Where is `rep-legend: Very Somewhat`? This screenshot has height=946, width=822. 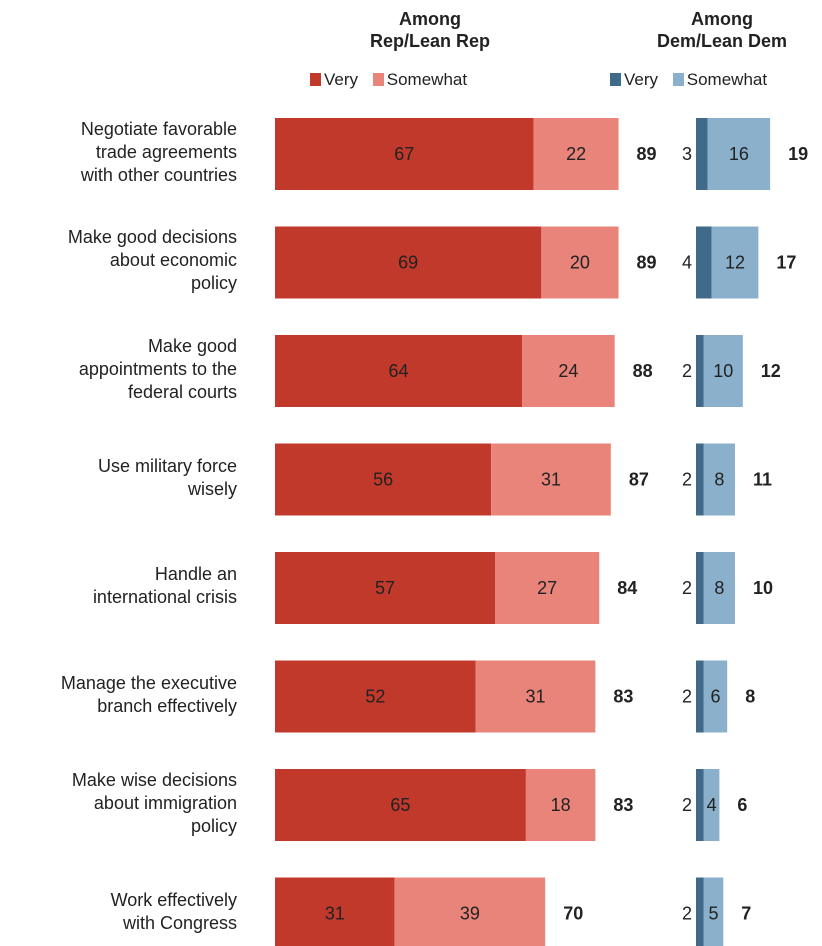
rep-legend: Very Somewhat is located at coordinates (388, 80).